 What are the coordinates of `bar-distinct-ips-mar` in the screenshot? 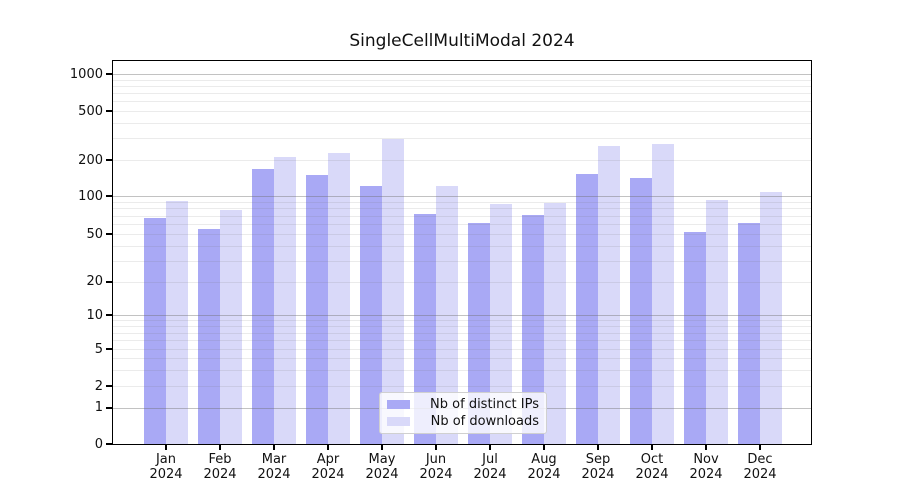 It's located at (263, 306).